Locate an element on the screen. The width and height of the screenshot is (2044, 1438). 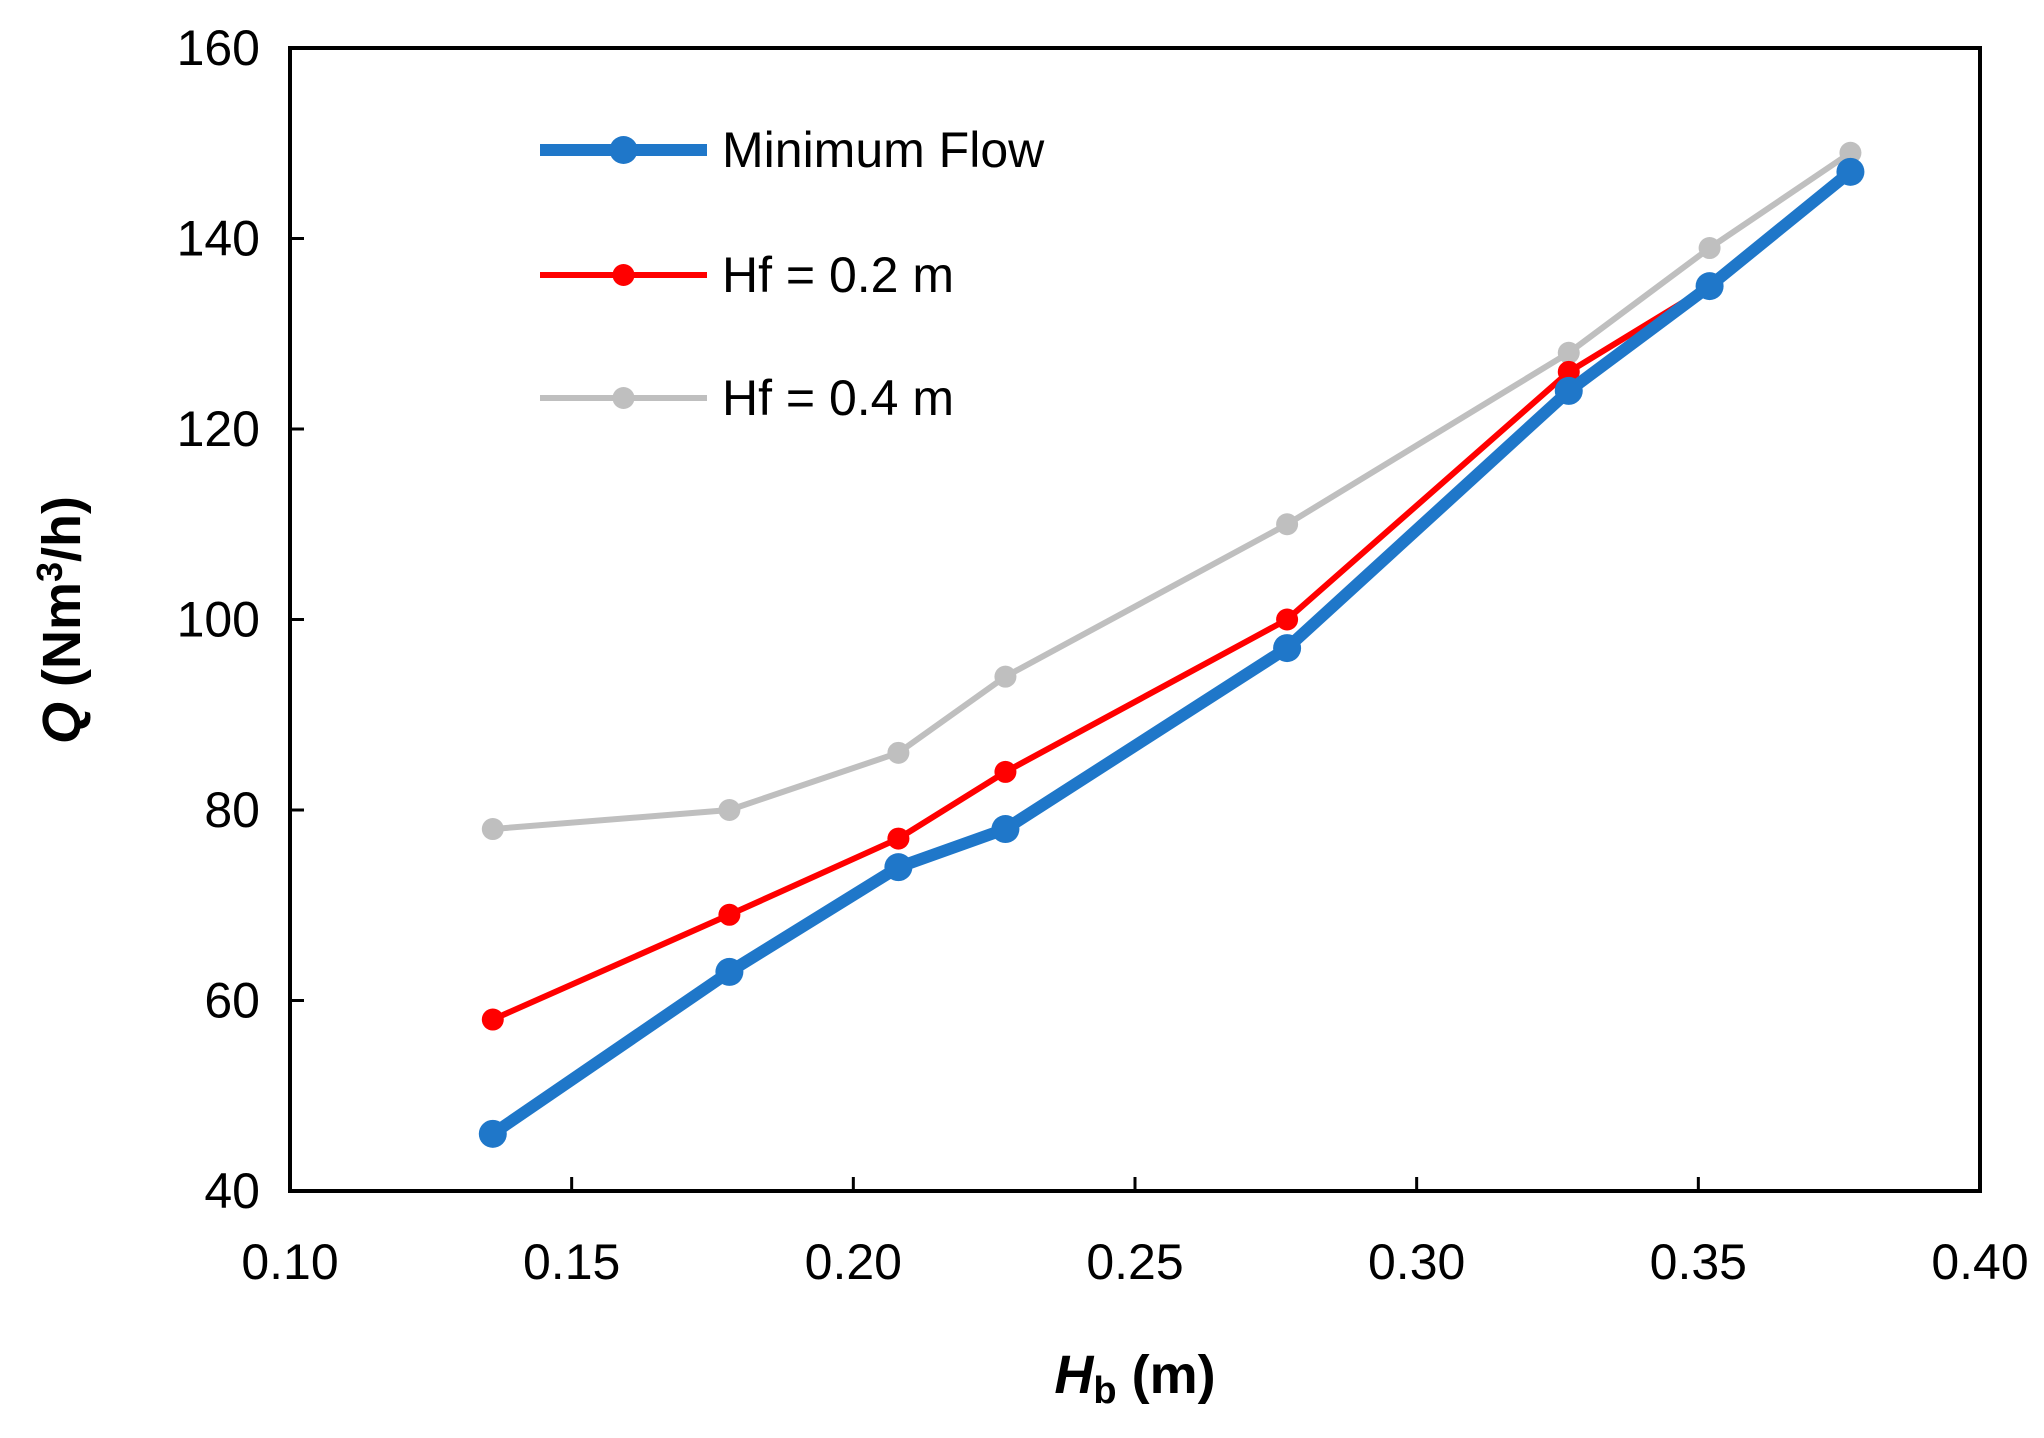
x-tick-label: 0.15 is located at coordinates (571, 1262).